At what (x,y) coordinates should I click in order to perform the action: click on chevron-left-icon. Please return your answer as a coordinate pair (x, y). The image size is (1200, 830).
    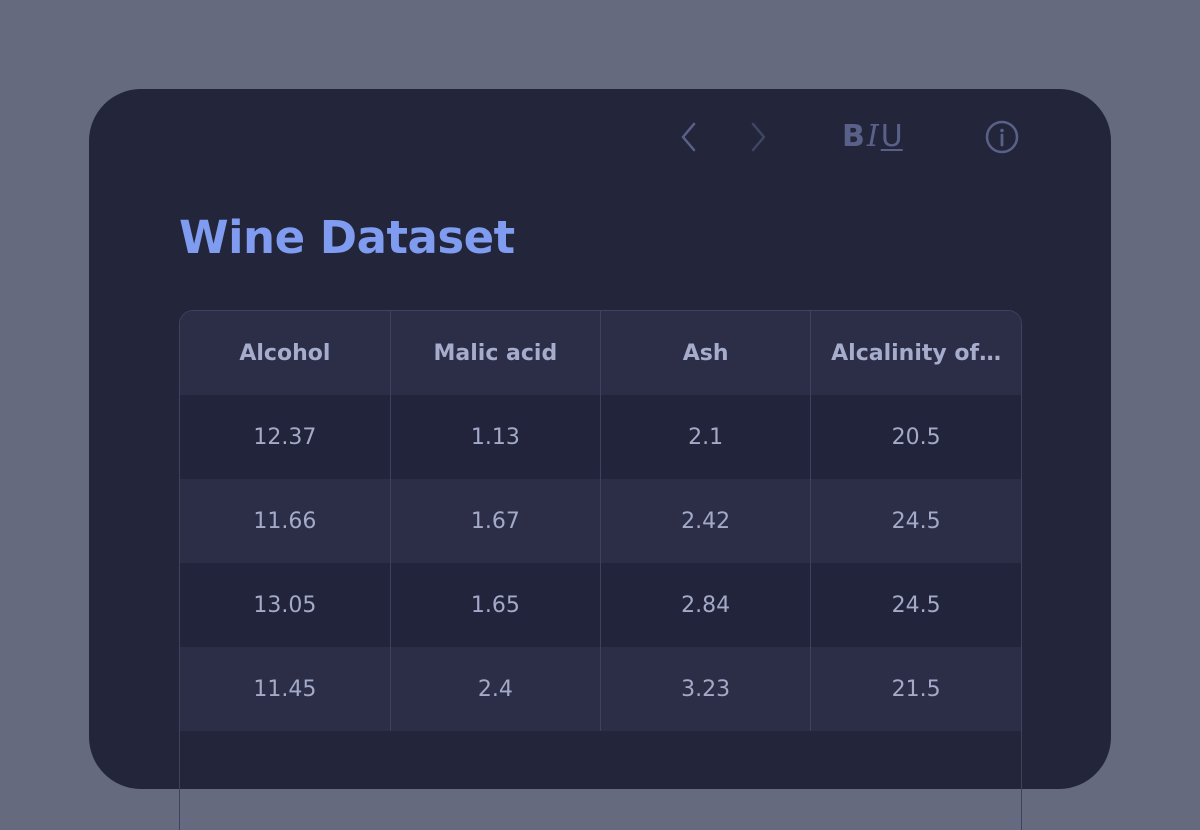
    Looking at the image, I should click on (688, 137).